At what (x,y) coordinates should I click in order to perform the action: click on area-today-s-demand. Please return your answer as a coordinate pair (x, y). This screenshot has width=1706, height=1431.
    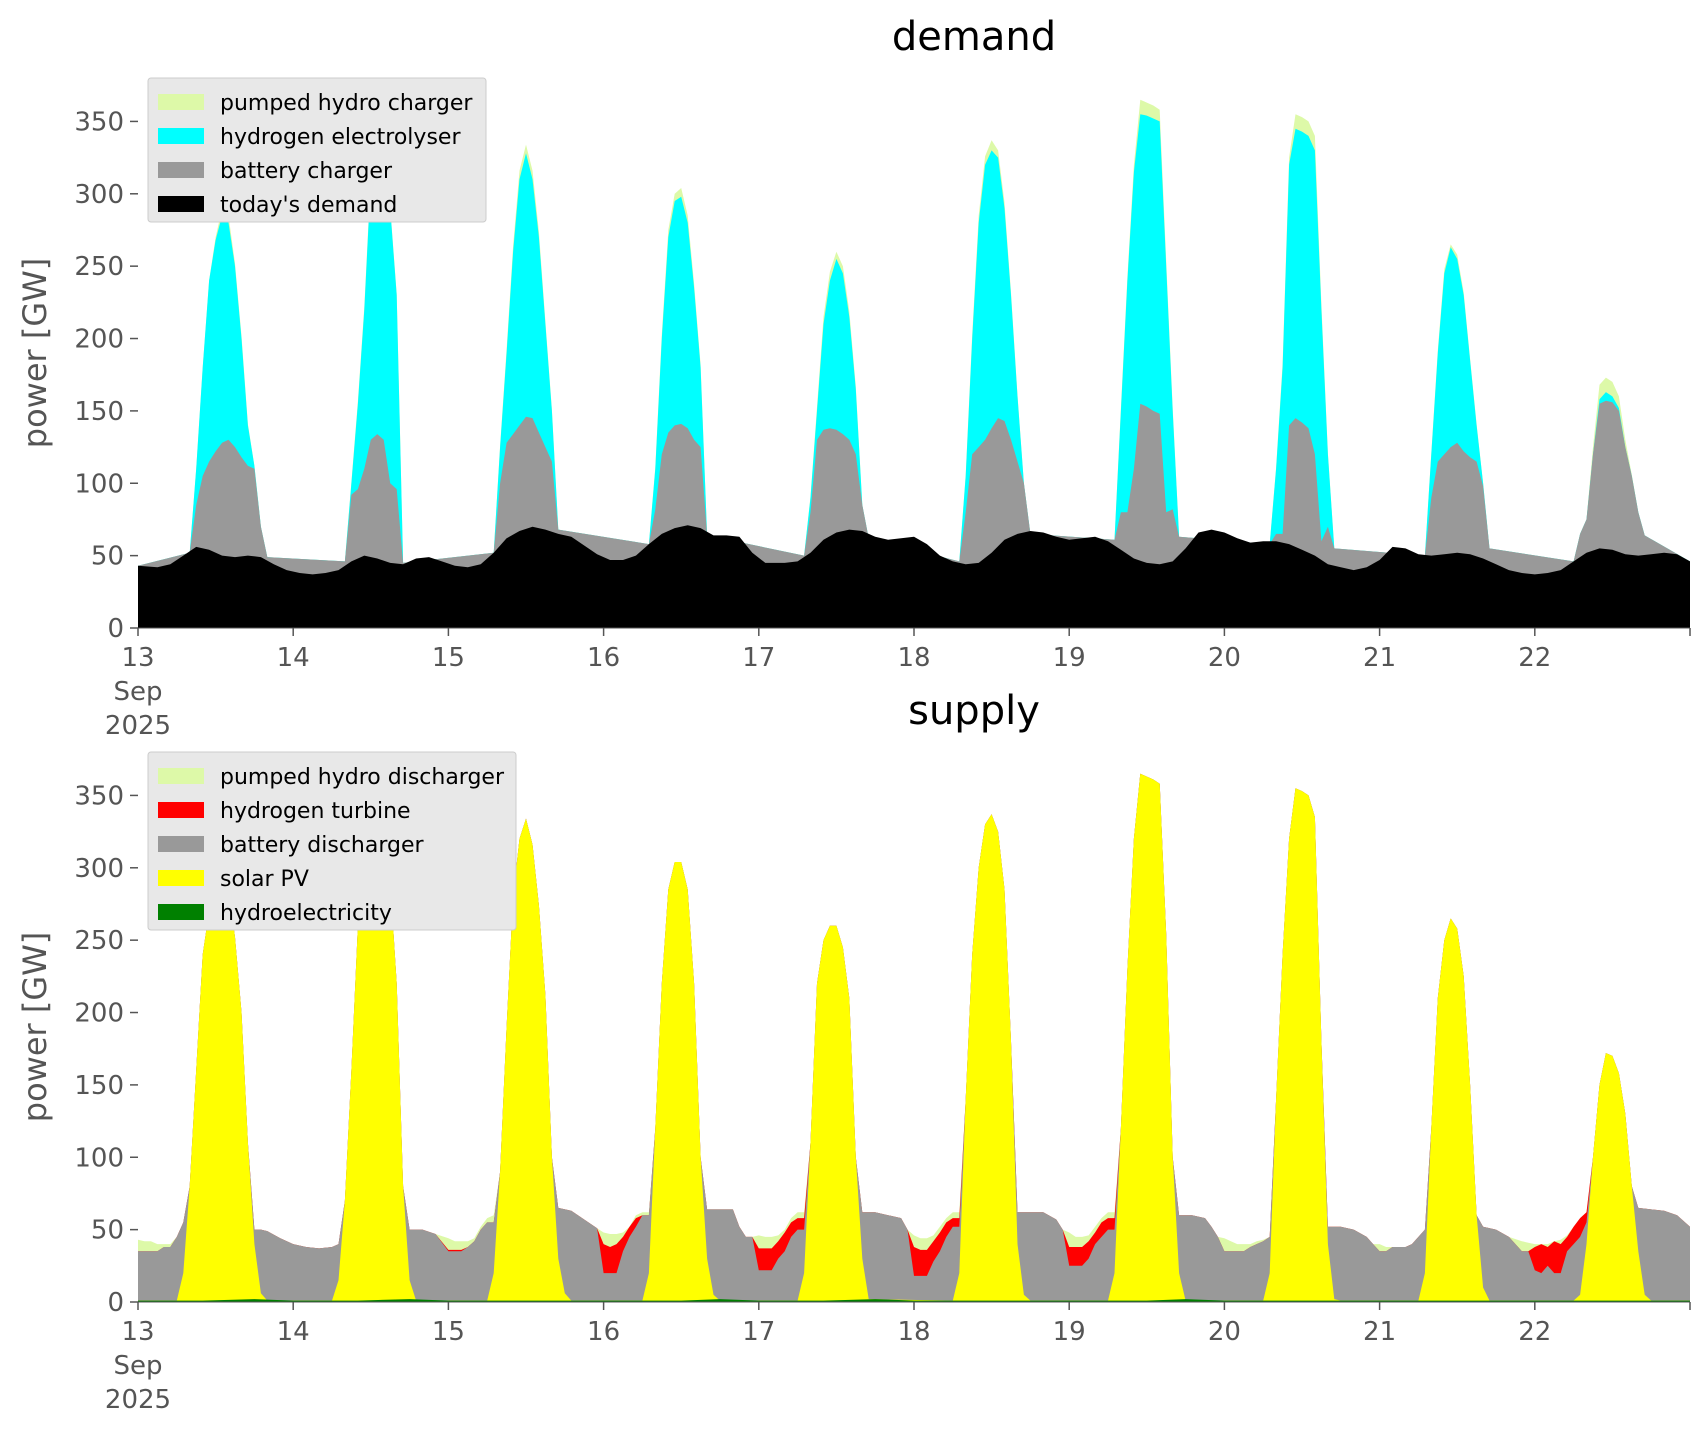
    Looking at the image, I should click on (914, 576).